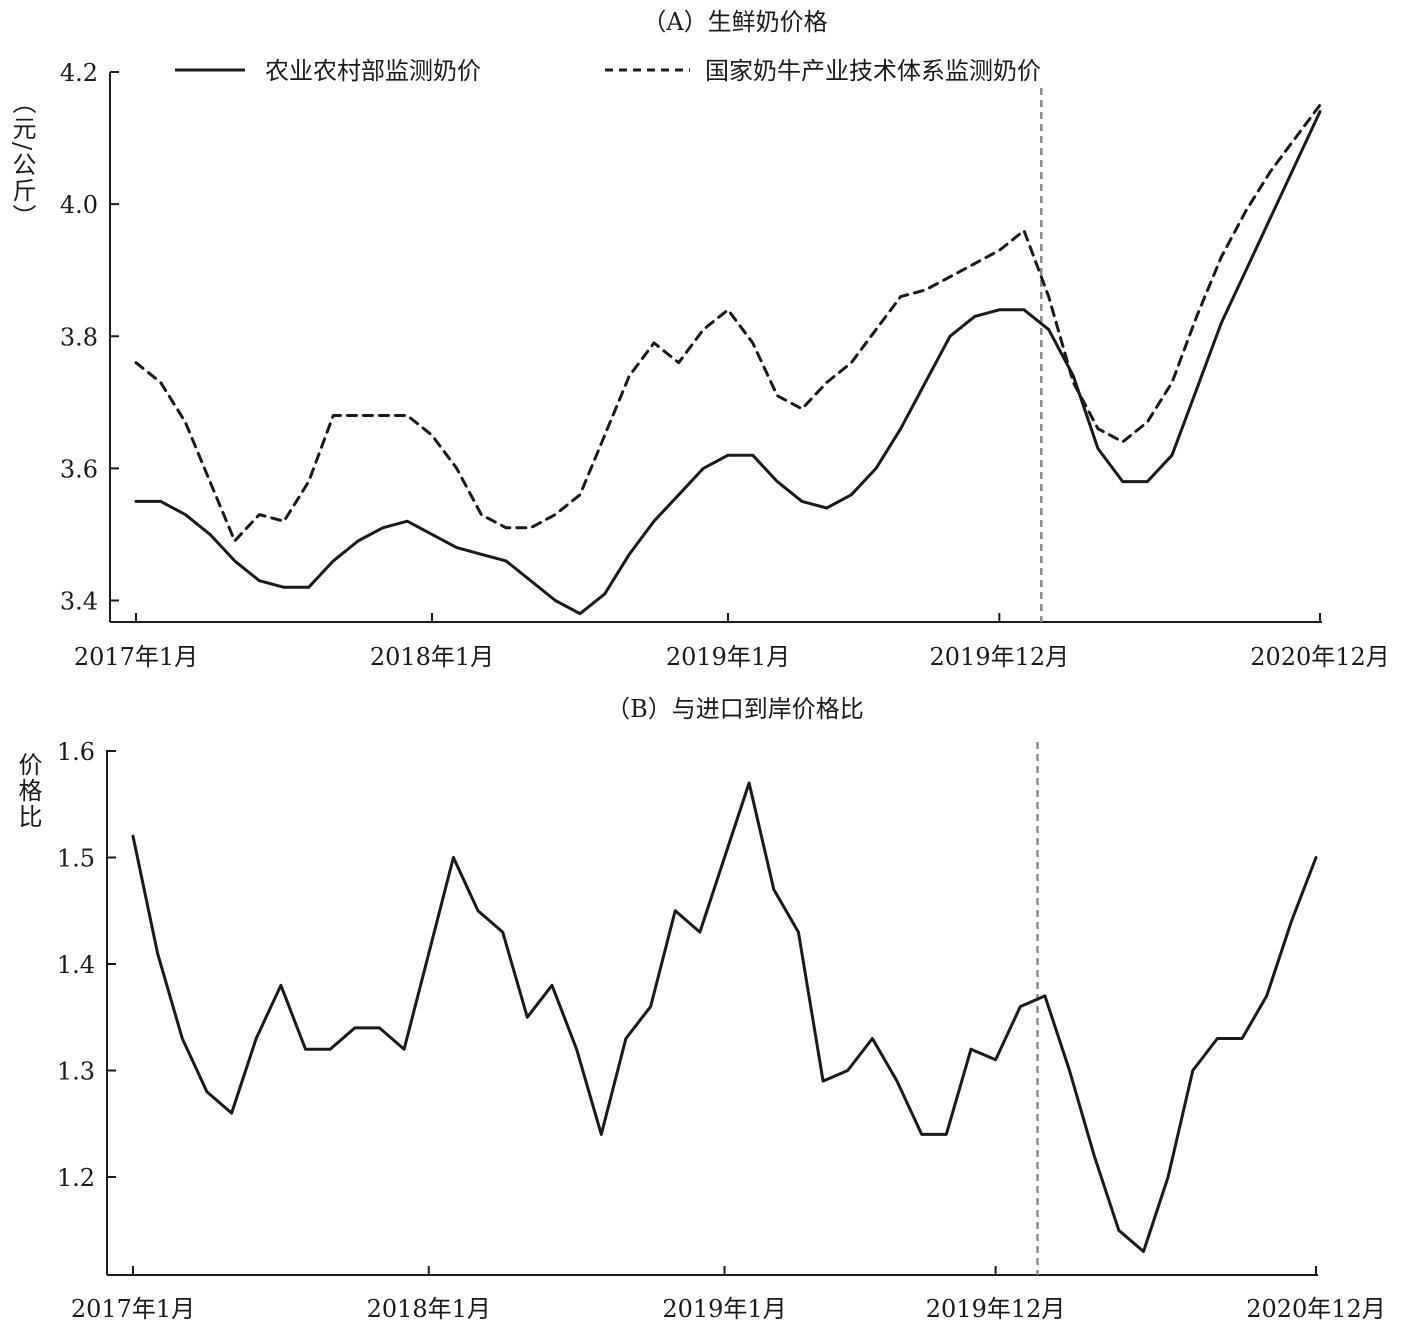  Describe the element at coordinates (732, 642) in the screenshot. I see `panel-a-x-ticks: 2017年1月 2018年1月 2019年1月 2019年12月 2020年12月` at that location.